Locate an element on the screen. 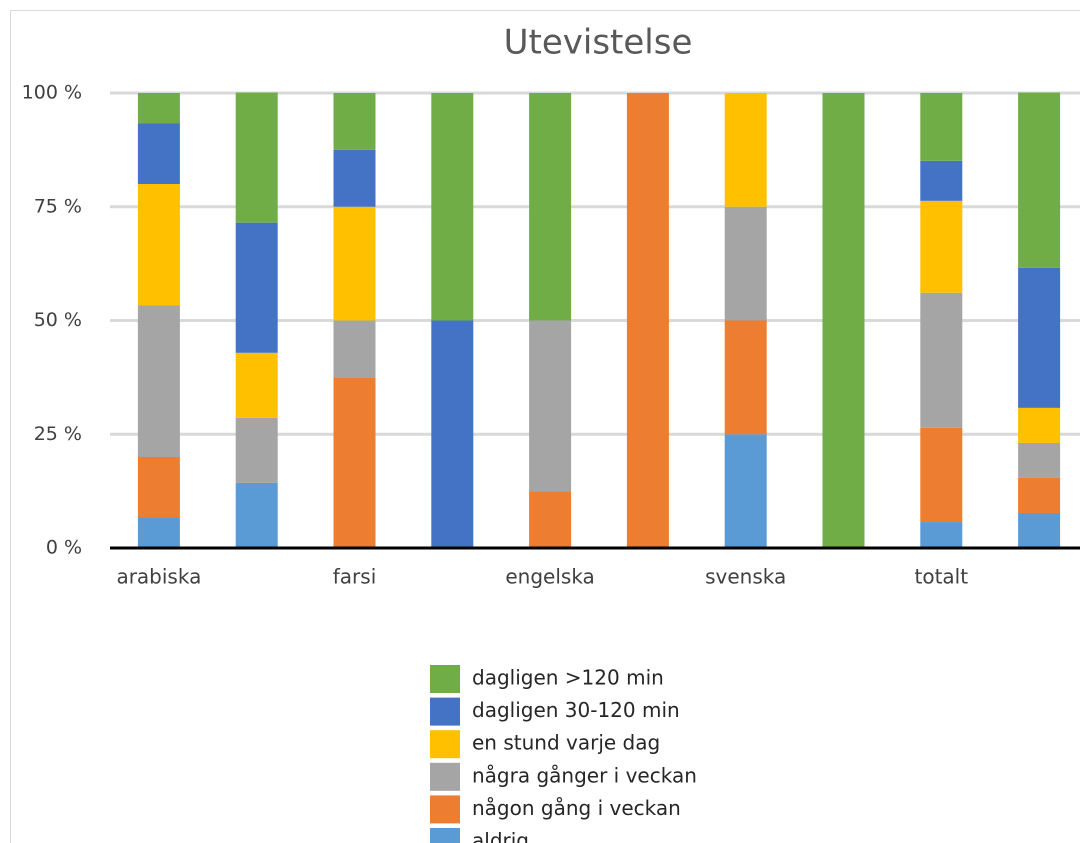  y-tick-label: 25 % is located at coordinates (58, 434).